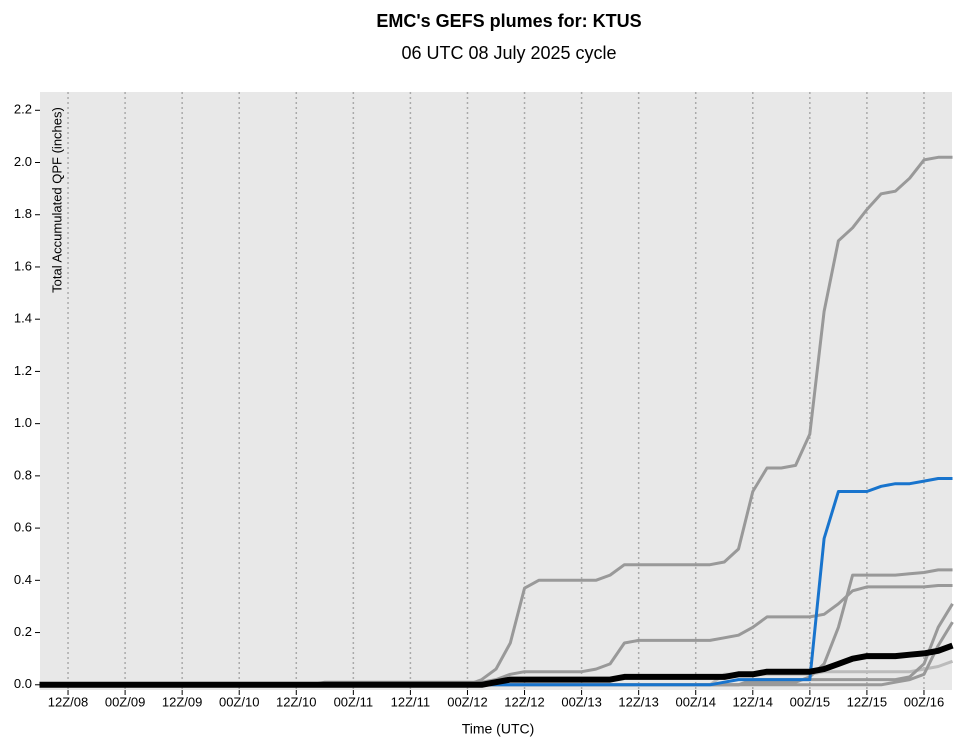 The image size is (962, 738). Describe the element at coordinates (810, 701) in the screenshot. I see `x-tick-label: 00Z/15` at that location.